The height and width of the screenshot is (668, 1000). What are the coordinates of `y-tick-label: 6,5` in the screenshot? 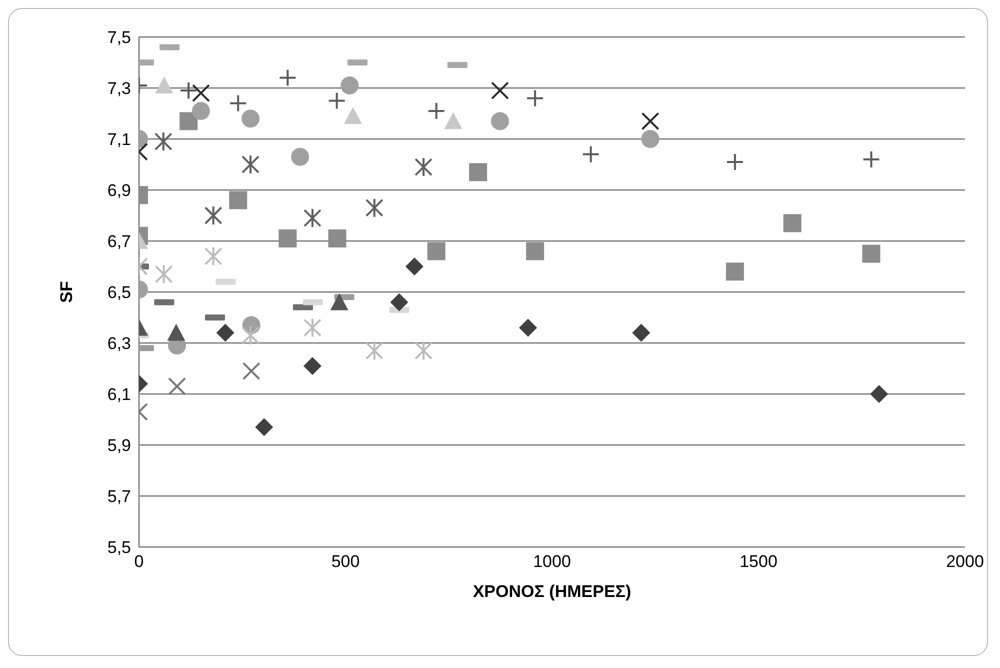 It's located at (119, 292).